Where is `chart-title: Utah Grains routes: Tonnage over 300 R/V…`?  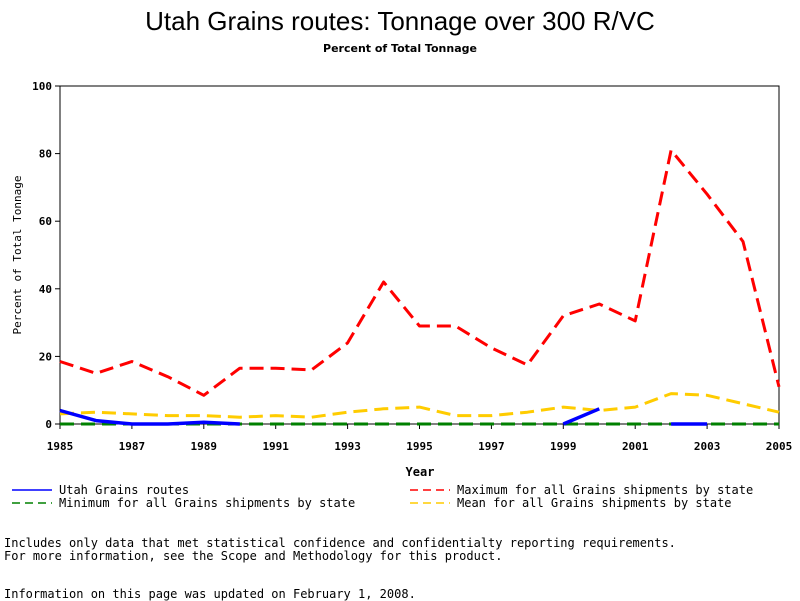
chart-title: Utah Grains routes: Tonnage over 300 R/V… is located at coordinates (400, 21).